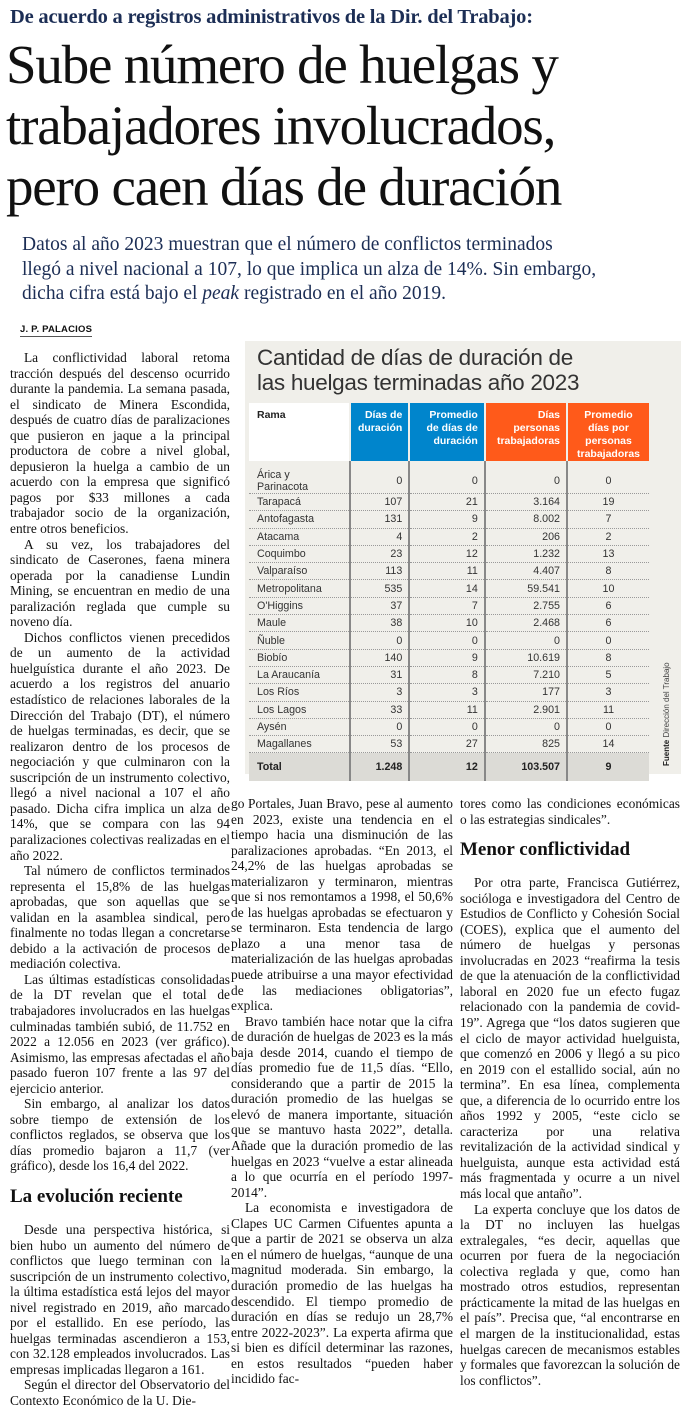 The image size is (683, 1409). What do you see at coordinates (525, 623) in the screenshot?
I see `table-cell: 2.468` at bounding box center [525, 623].